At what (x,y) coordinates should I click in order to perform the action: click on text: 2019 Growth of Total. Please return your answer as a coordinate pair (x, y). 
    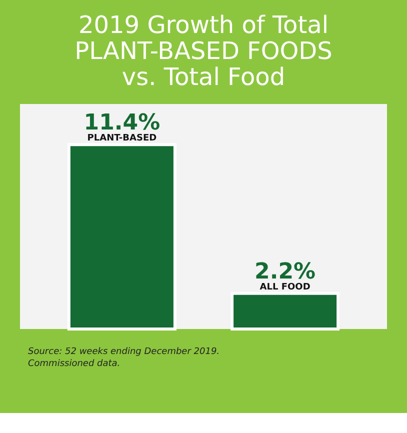
    Looking at the image, I should click on (203, 25).